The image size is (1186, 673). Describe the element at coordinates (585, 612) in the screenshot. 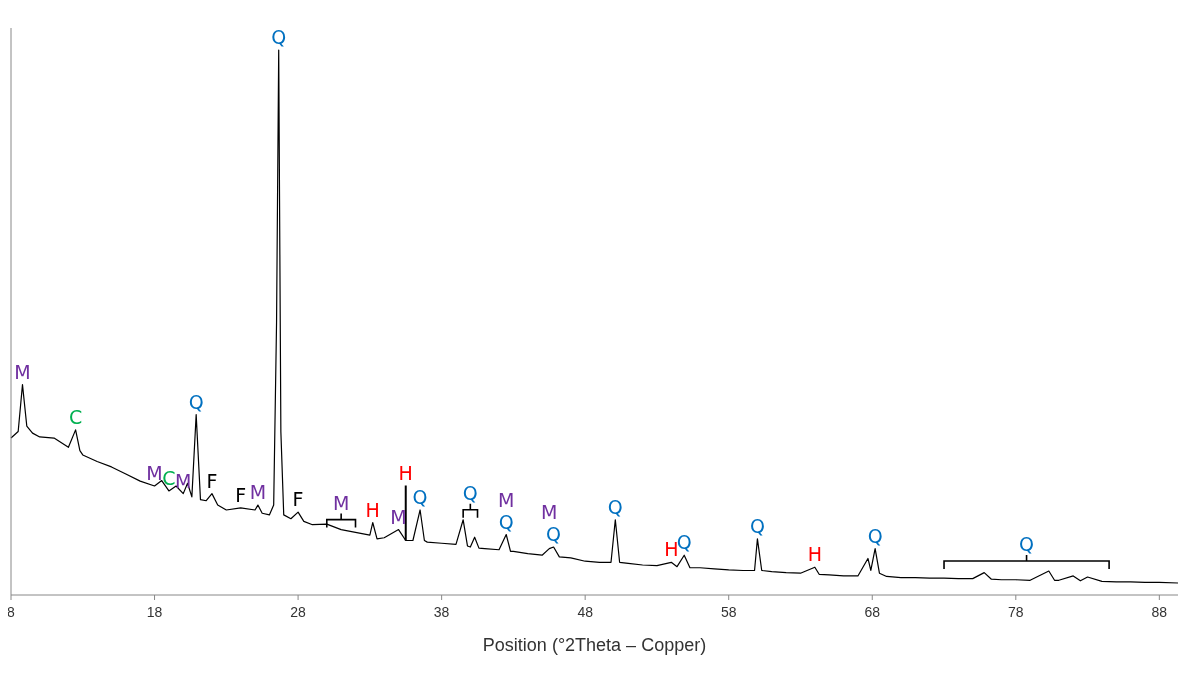

I see `x-tick-label: 48` at that location.